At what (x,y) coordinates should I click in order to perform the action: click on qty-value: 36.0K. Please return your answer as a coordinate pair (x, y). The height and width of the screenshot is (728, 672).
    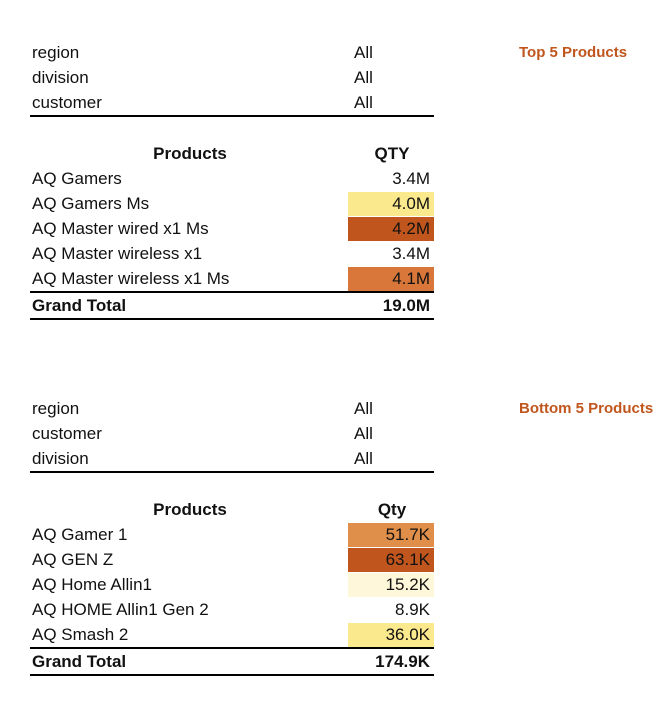
    Looking at the image, I should click on (391, 634).